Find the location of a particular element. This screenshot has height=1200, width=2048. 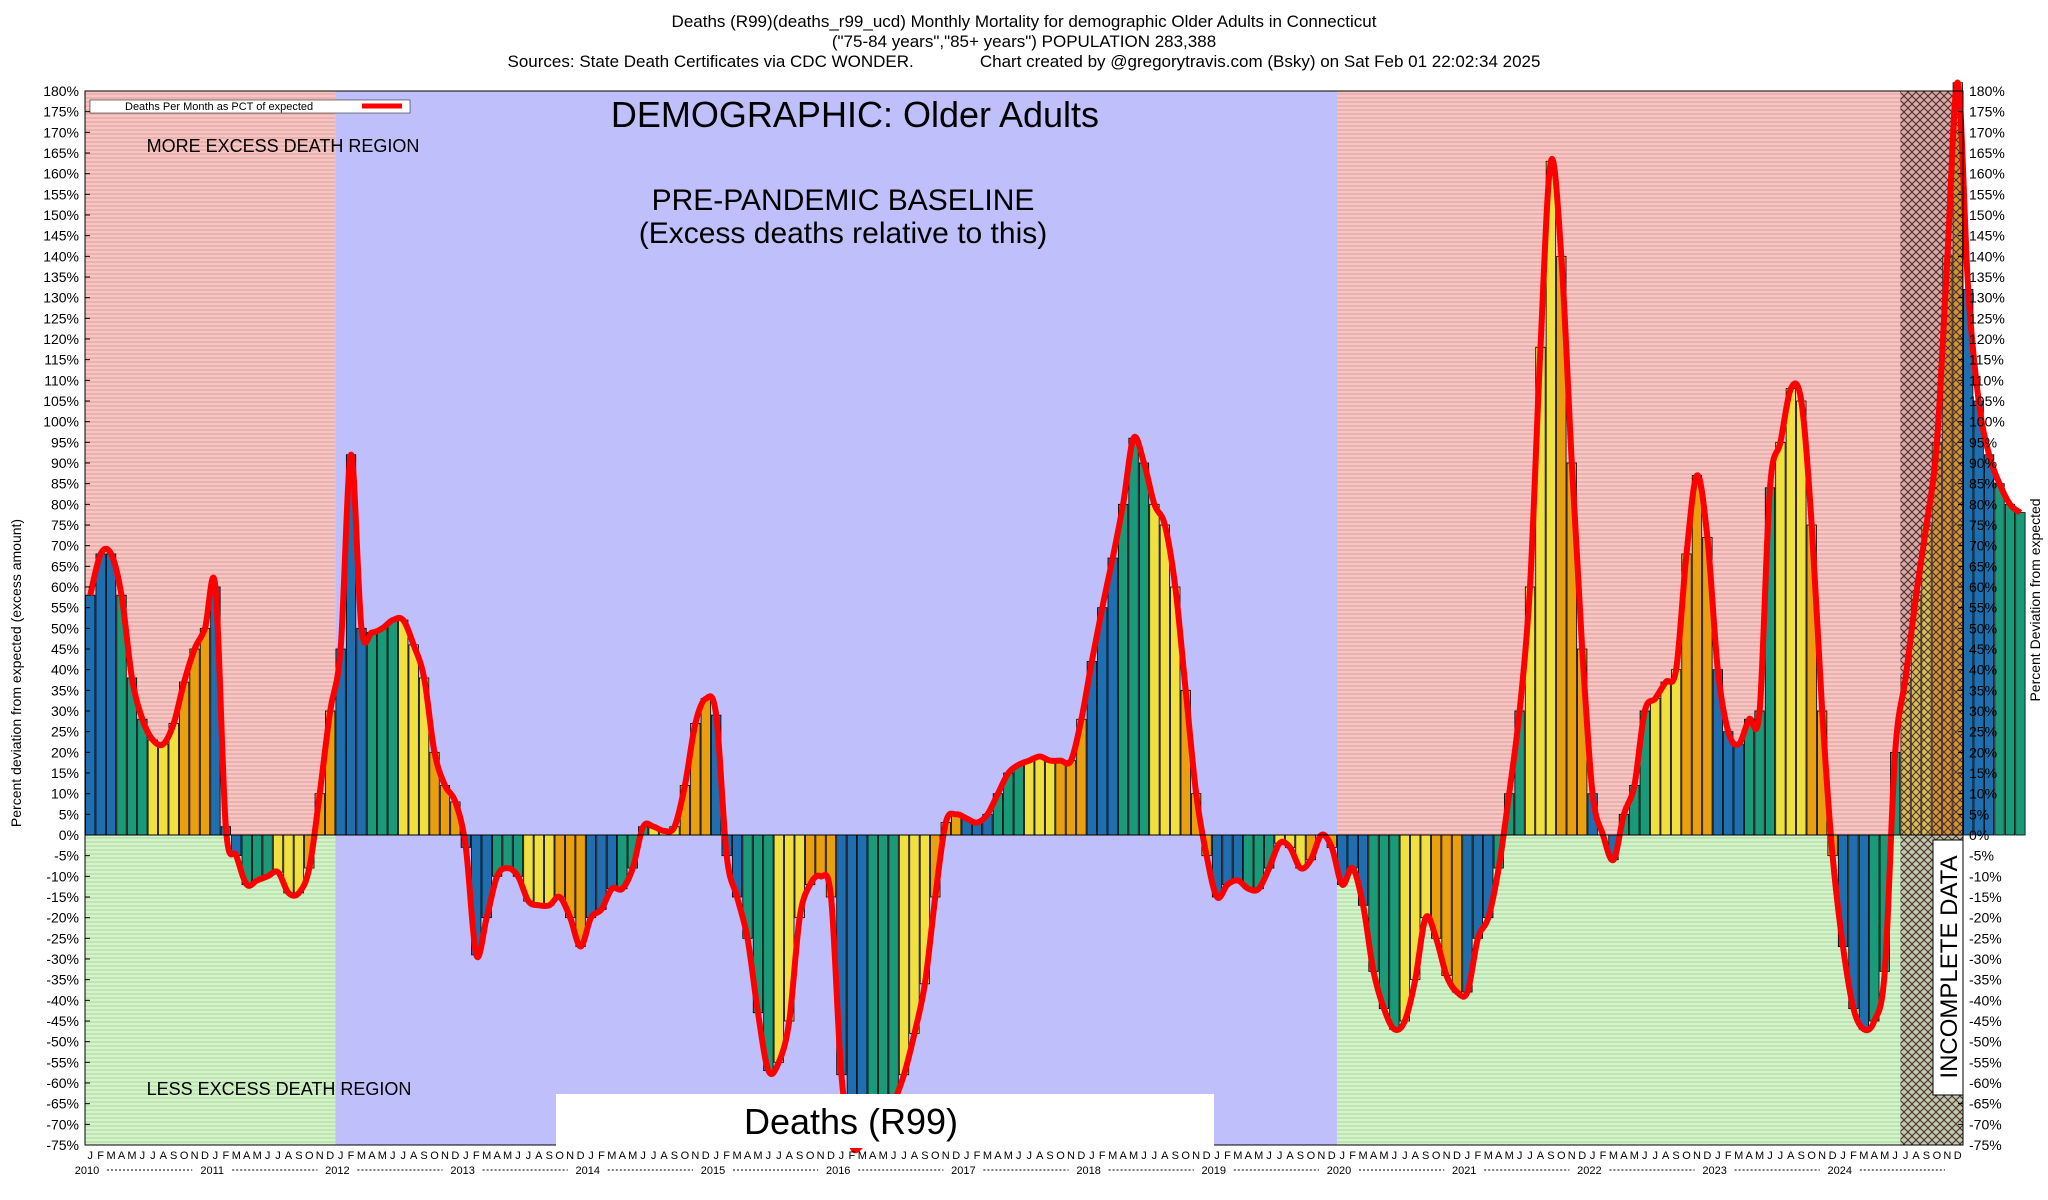

y-tick-label-left: 65% is located at coordinates (65, 566).